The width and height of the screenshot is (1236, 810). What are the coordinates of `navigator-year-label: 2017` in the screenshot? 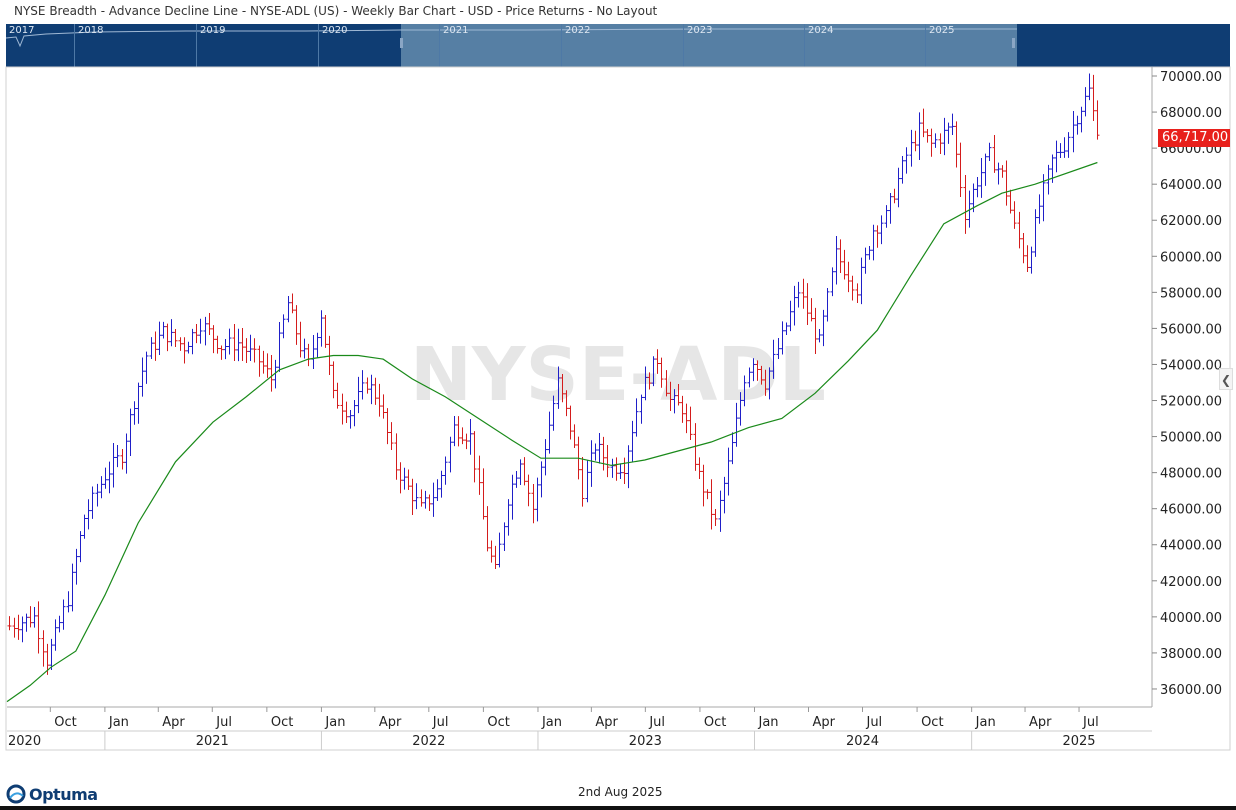 It's located at (22, 30).